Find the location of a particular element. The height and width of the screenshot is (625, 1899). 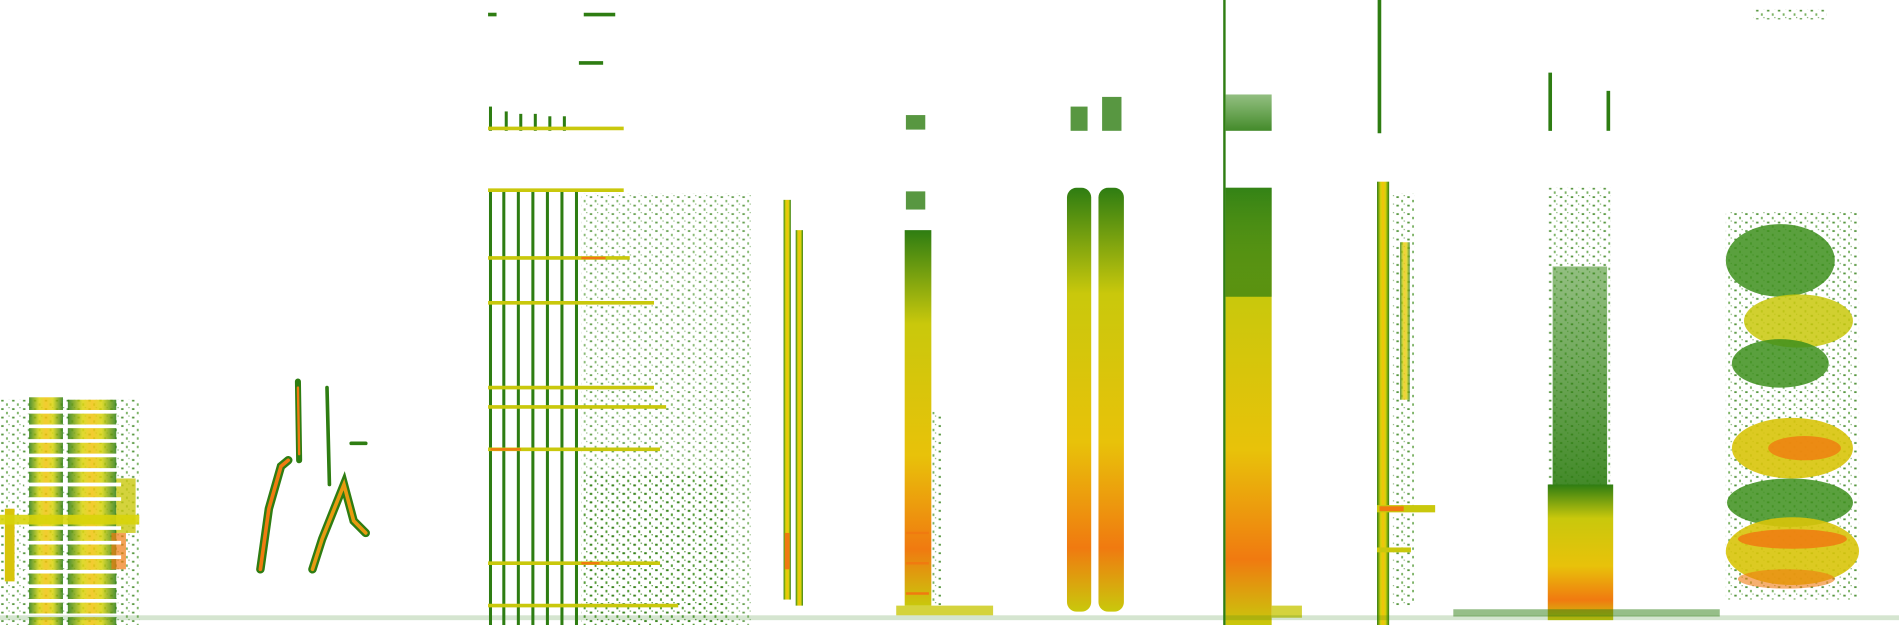

banding is located at coordinates (73, 514).